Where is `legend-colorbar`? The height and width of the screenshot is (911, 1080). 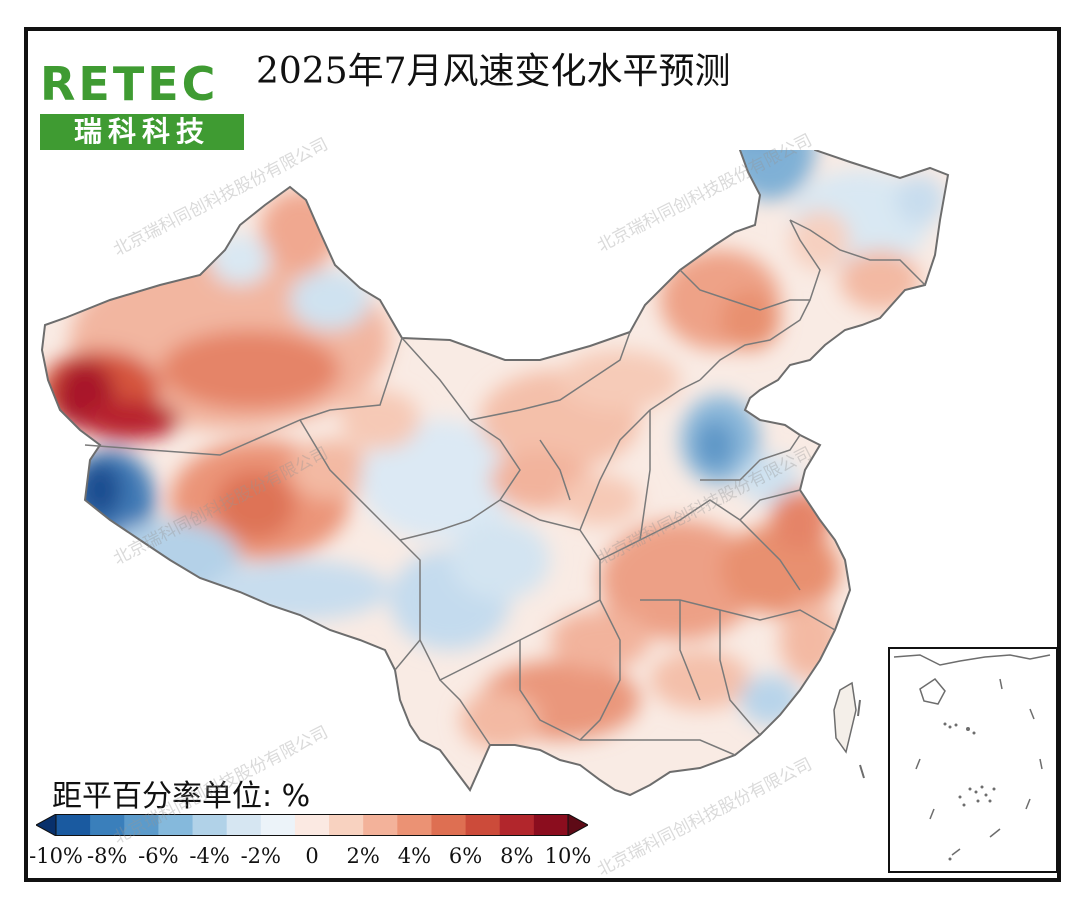
legend-colorbar is located at coordinates (312, 825).